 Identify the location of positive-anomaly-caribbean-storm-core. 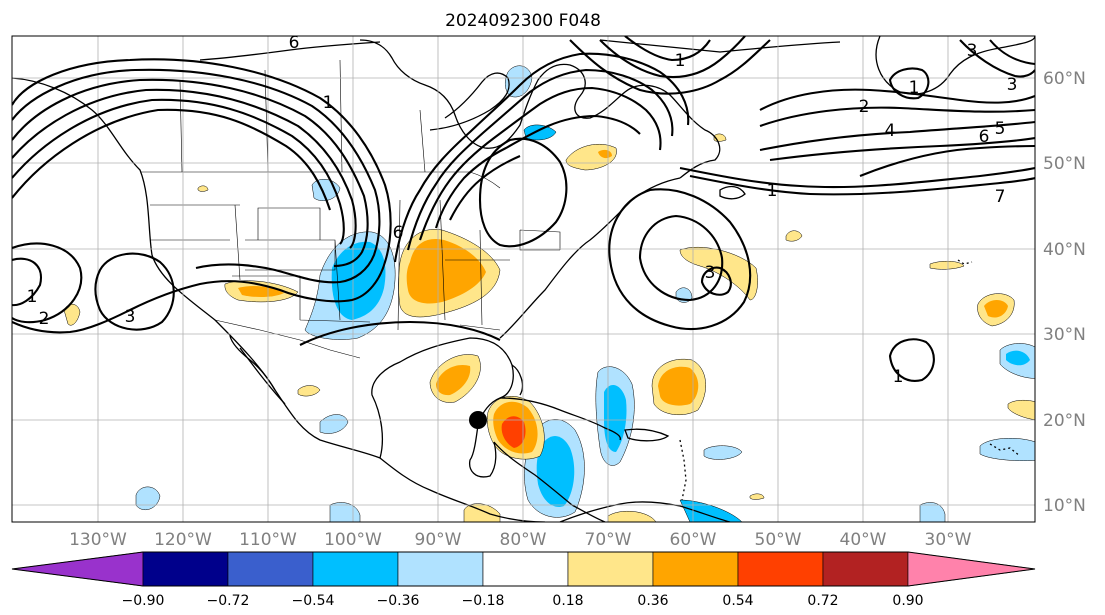
(513, 432).